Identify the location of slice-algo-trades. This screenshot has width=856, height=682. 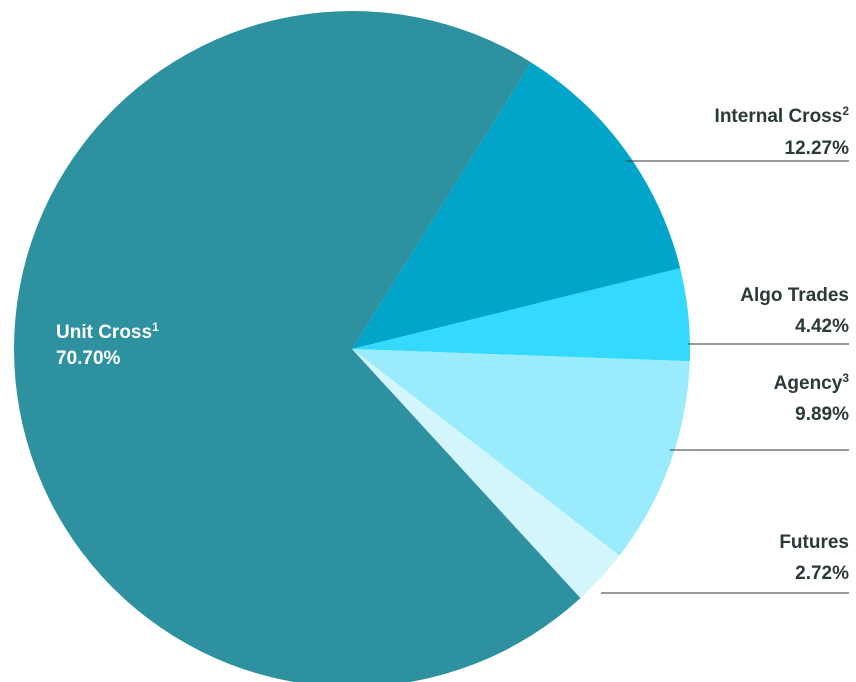
(521, 315).